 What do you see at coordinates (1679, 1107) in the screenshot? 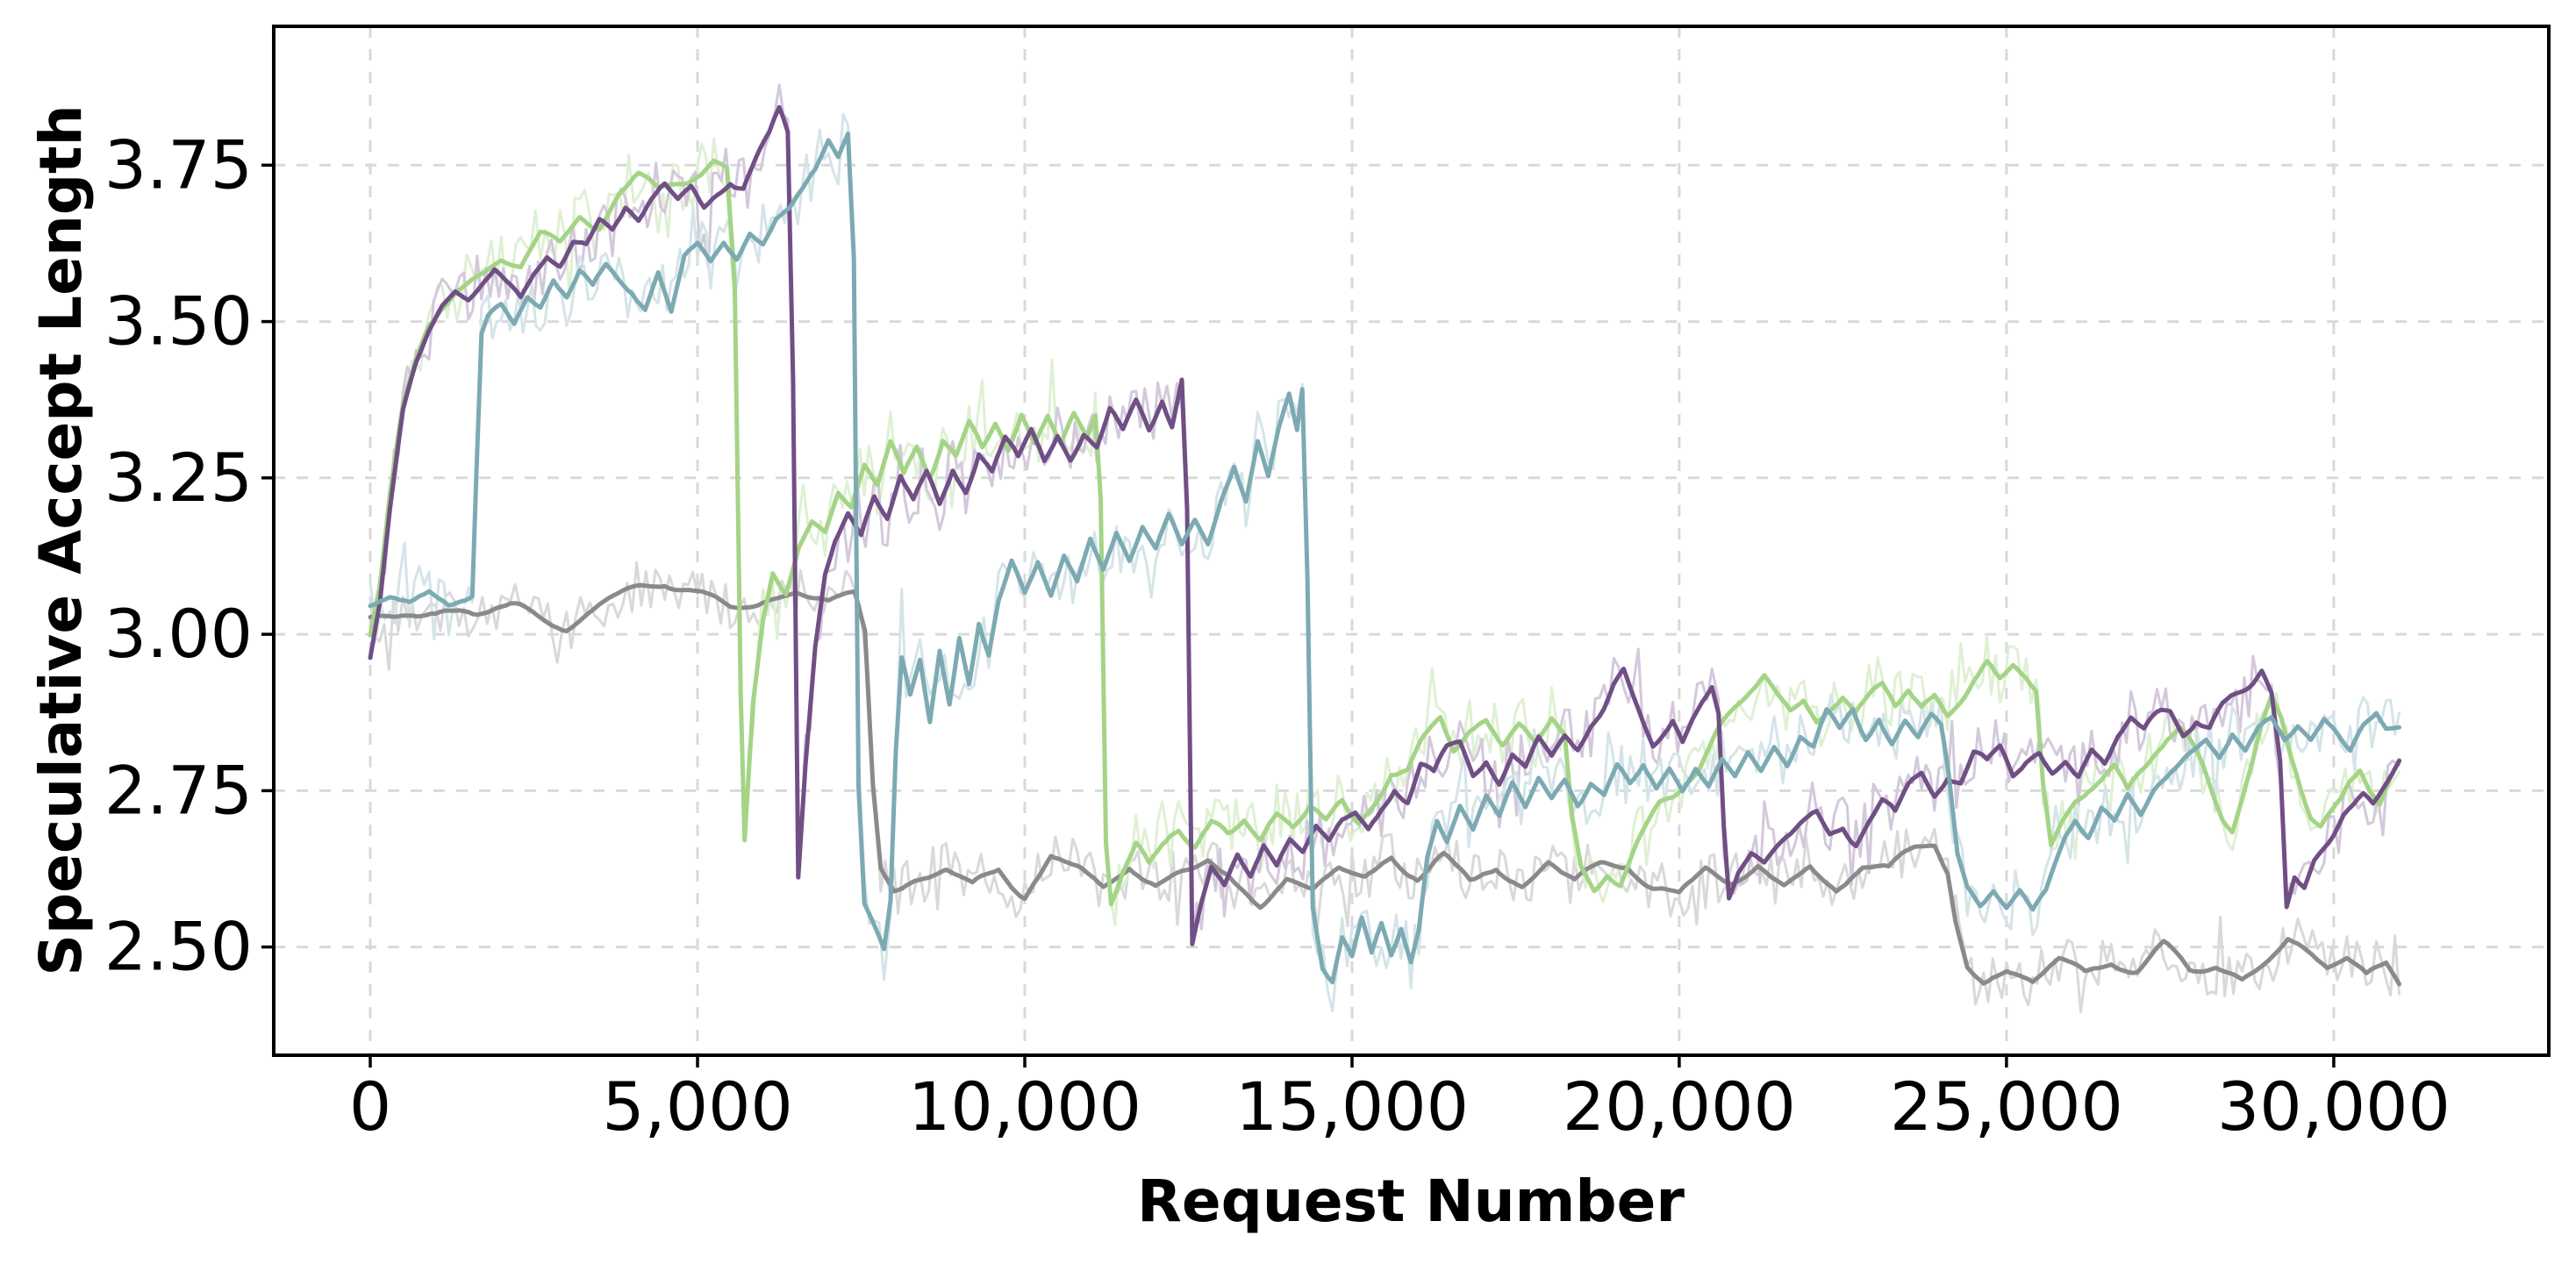
I see `x-tick-label: 20,000` at bounding box center [1679, 1107].